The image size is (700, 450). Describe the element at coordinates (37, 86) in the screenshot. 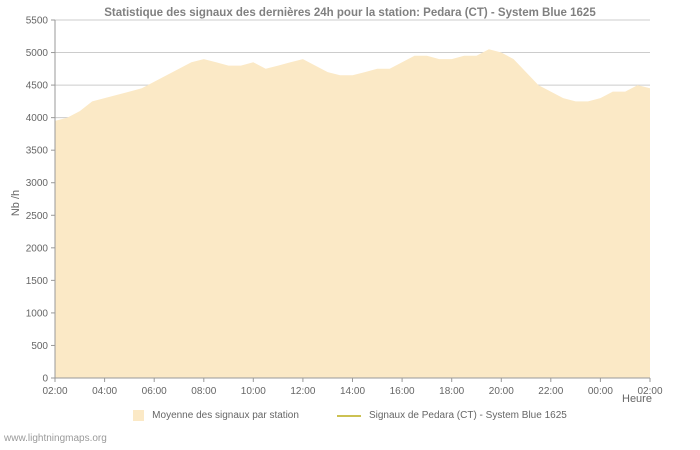

I see `svg-text: 4500` at that location.